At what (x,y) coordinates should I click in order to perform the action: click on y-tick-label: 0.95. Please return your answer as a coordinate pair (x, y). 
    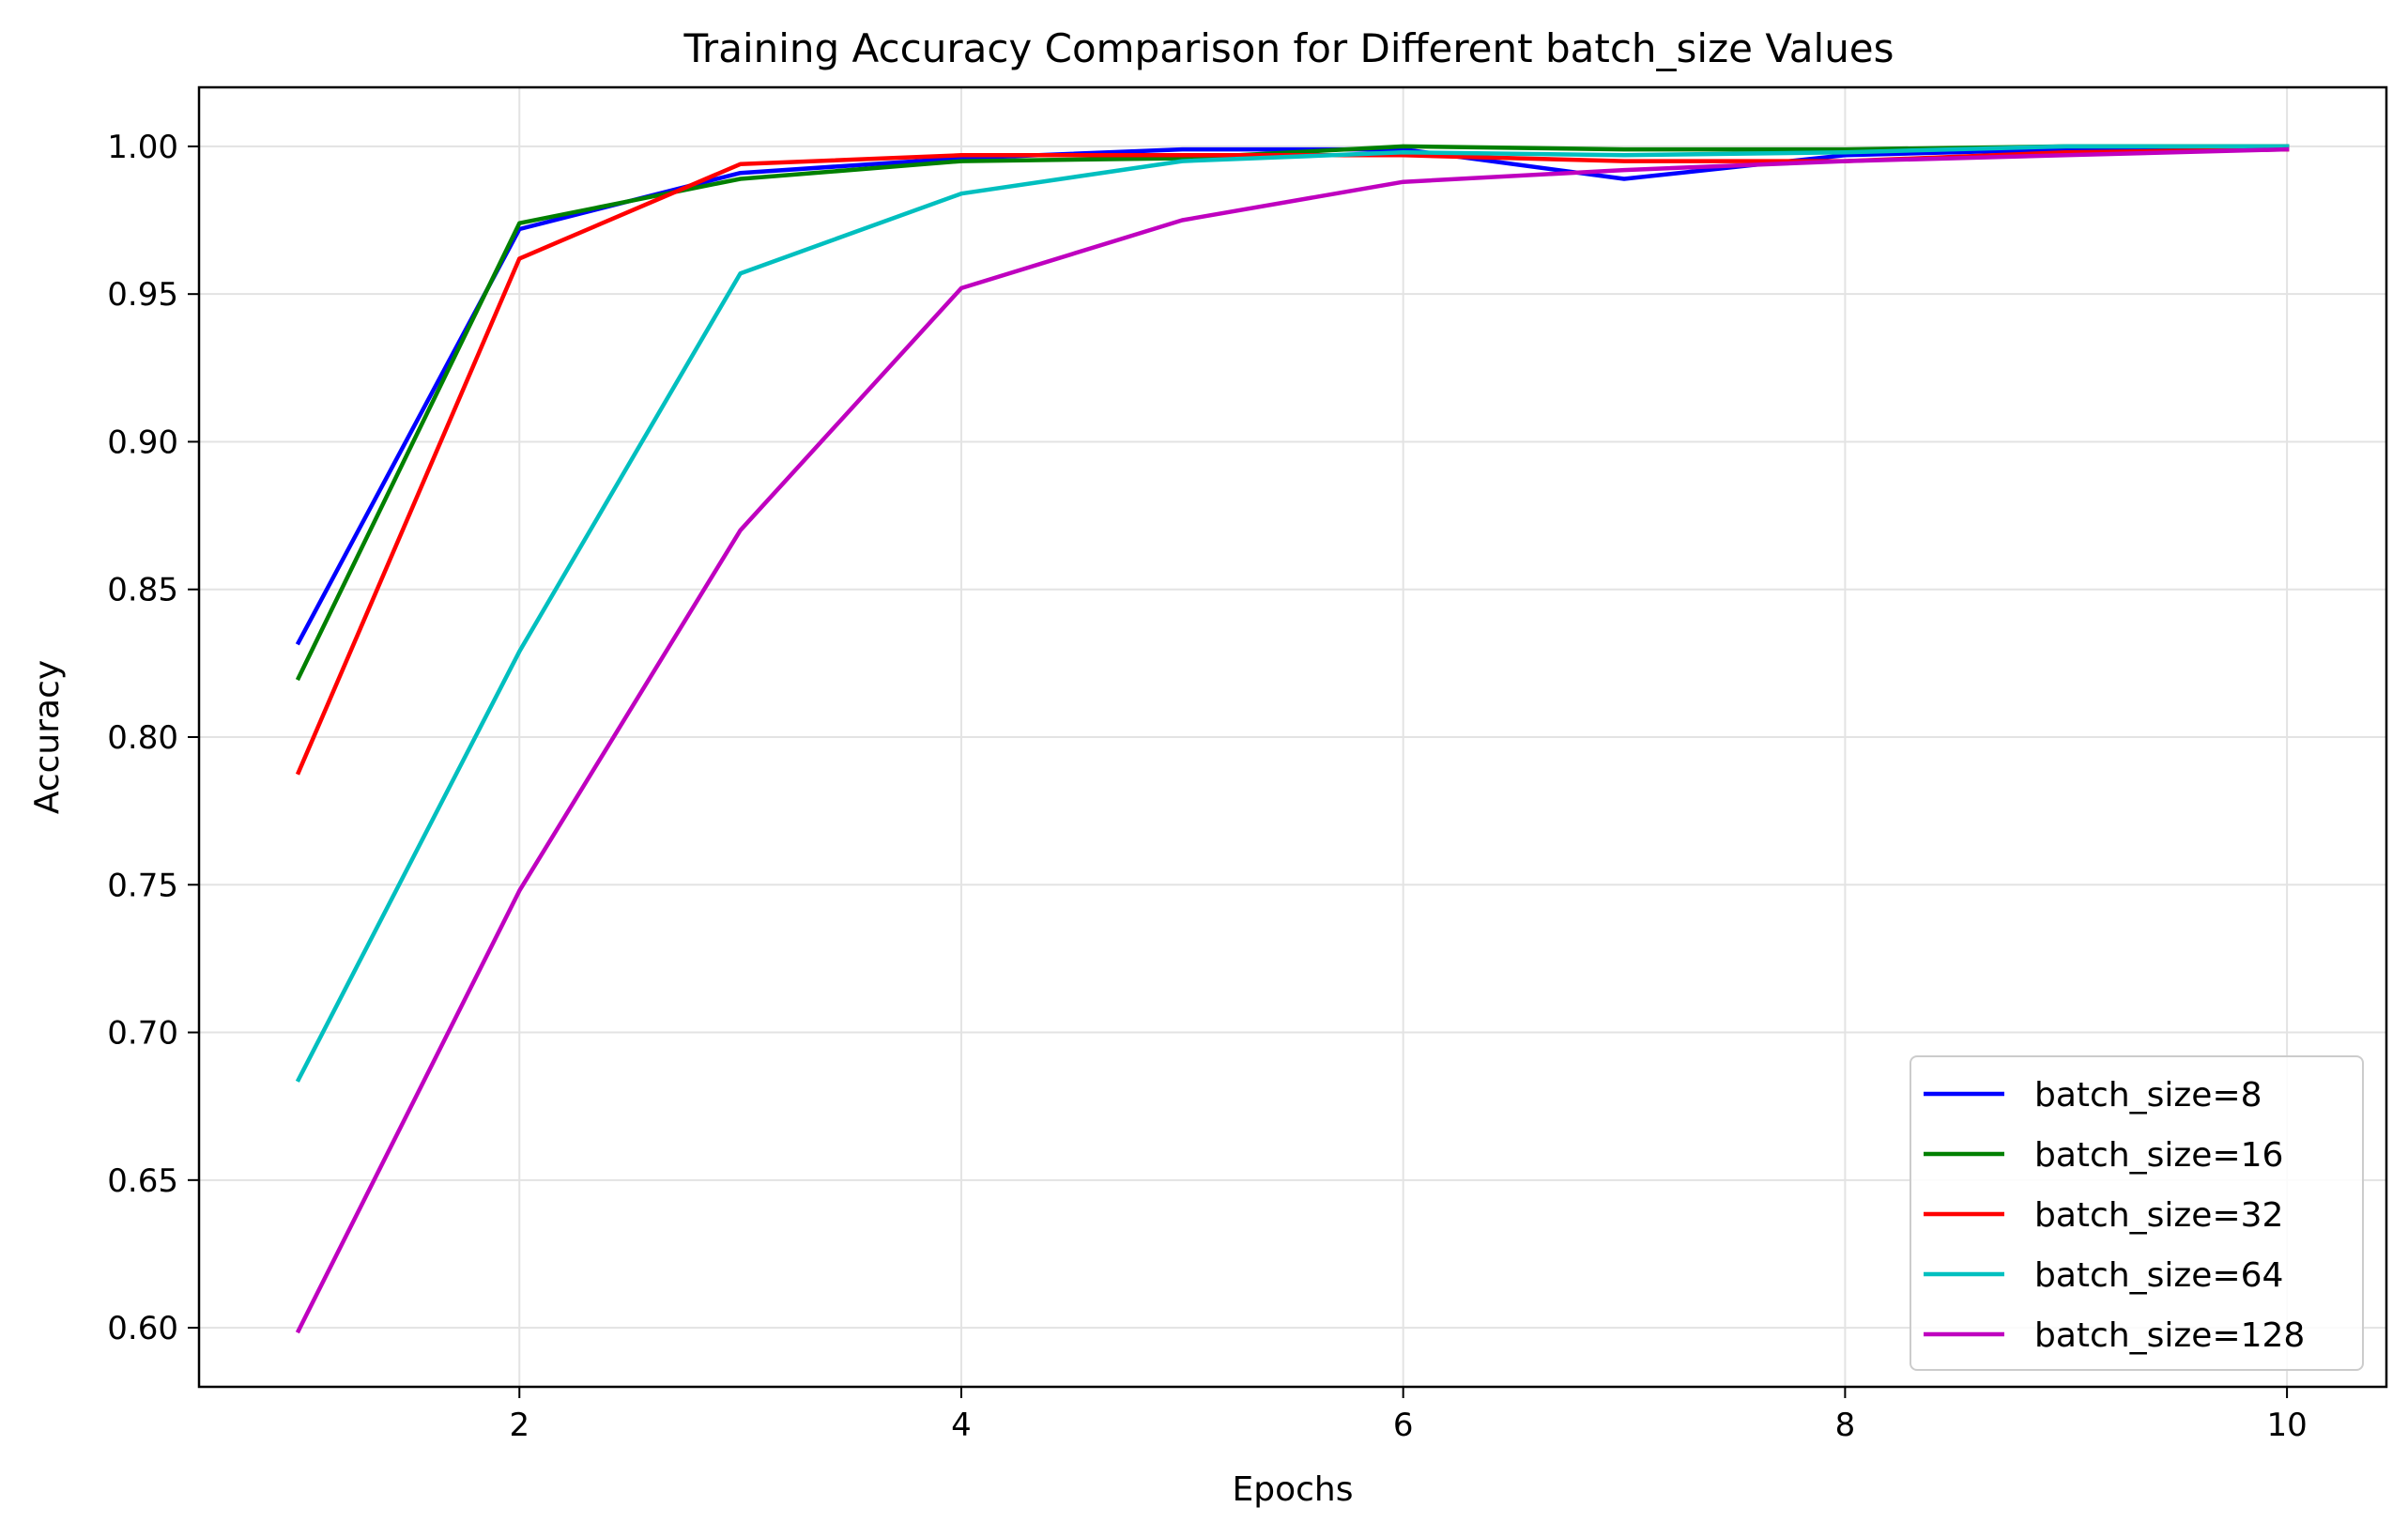
    Looking at the image, I should click on (142, 295).